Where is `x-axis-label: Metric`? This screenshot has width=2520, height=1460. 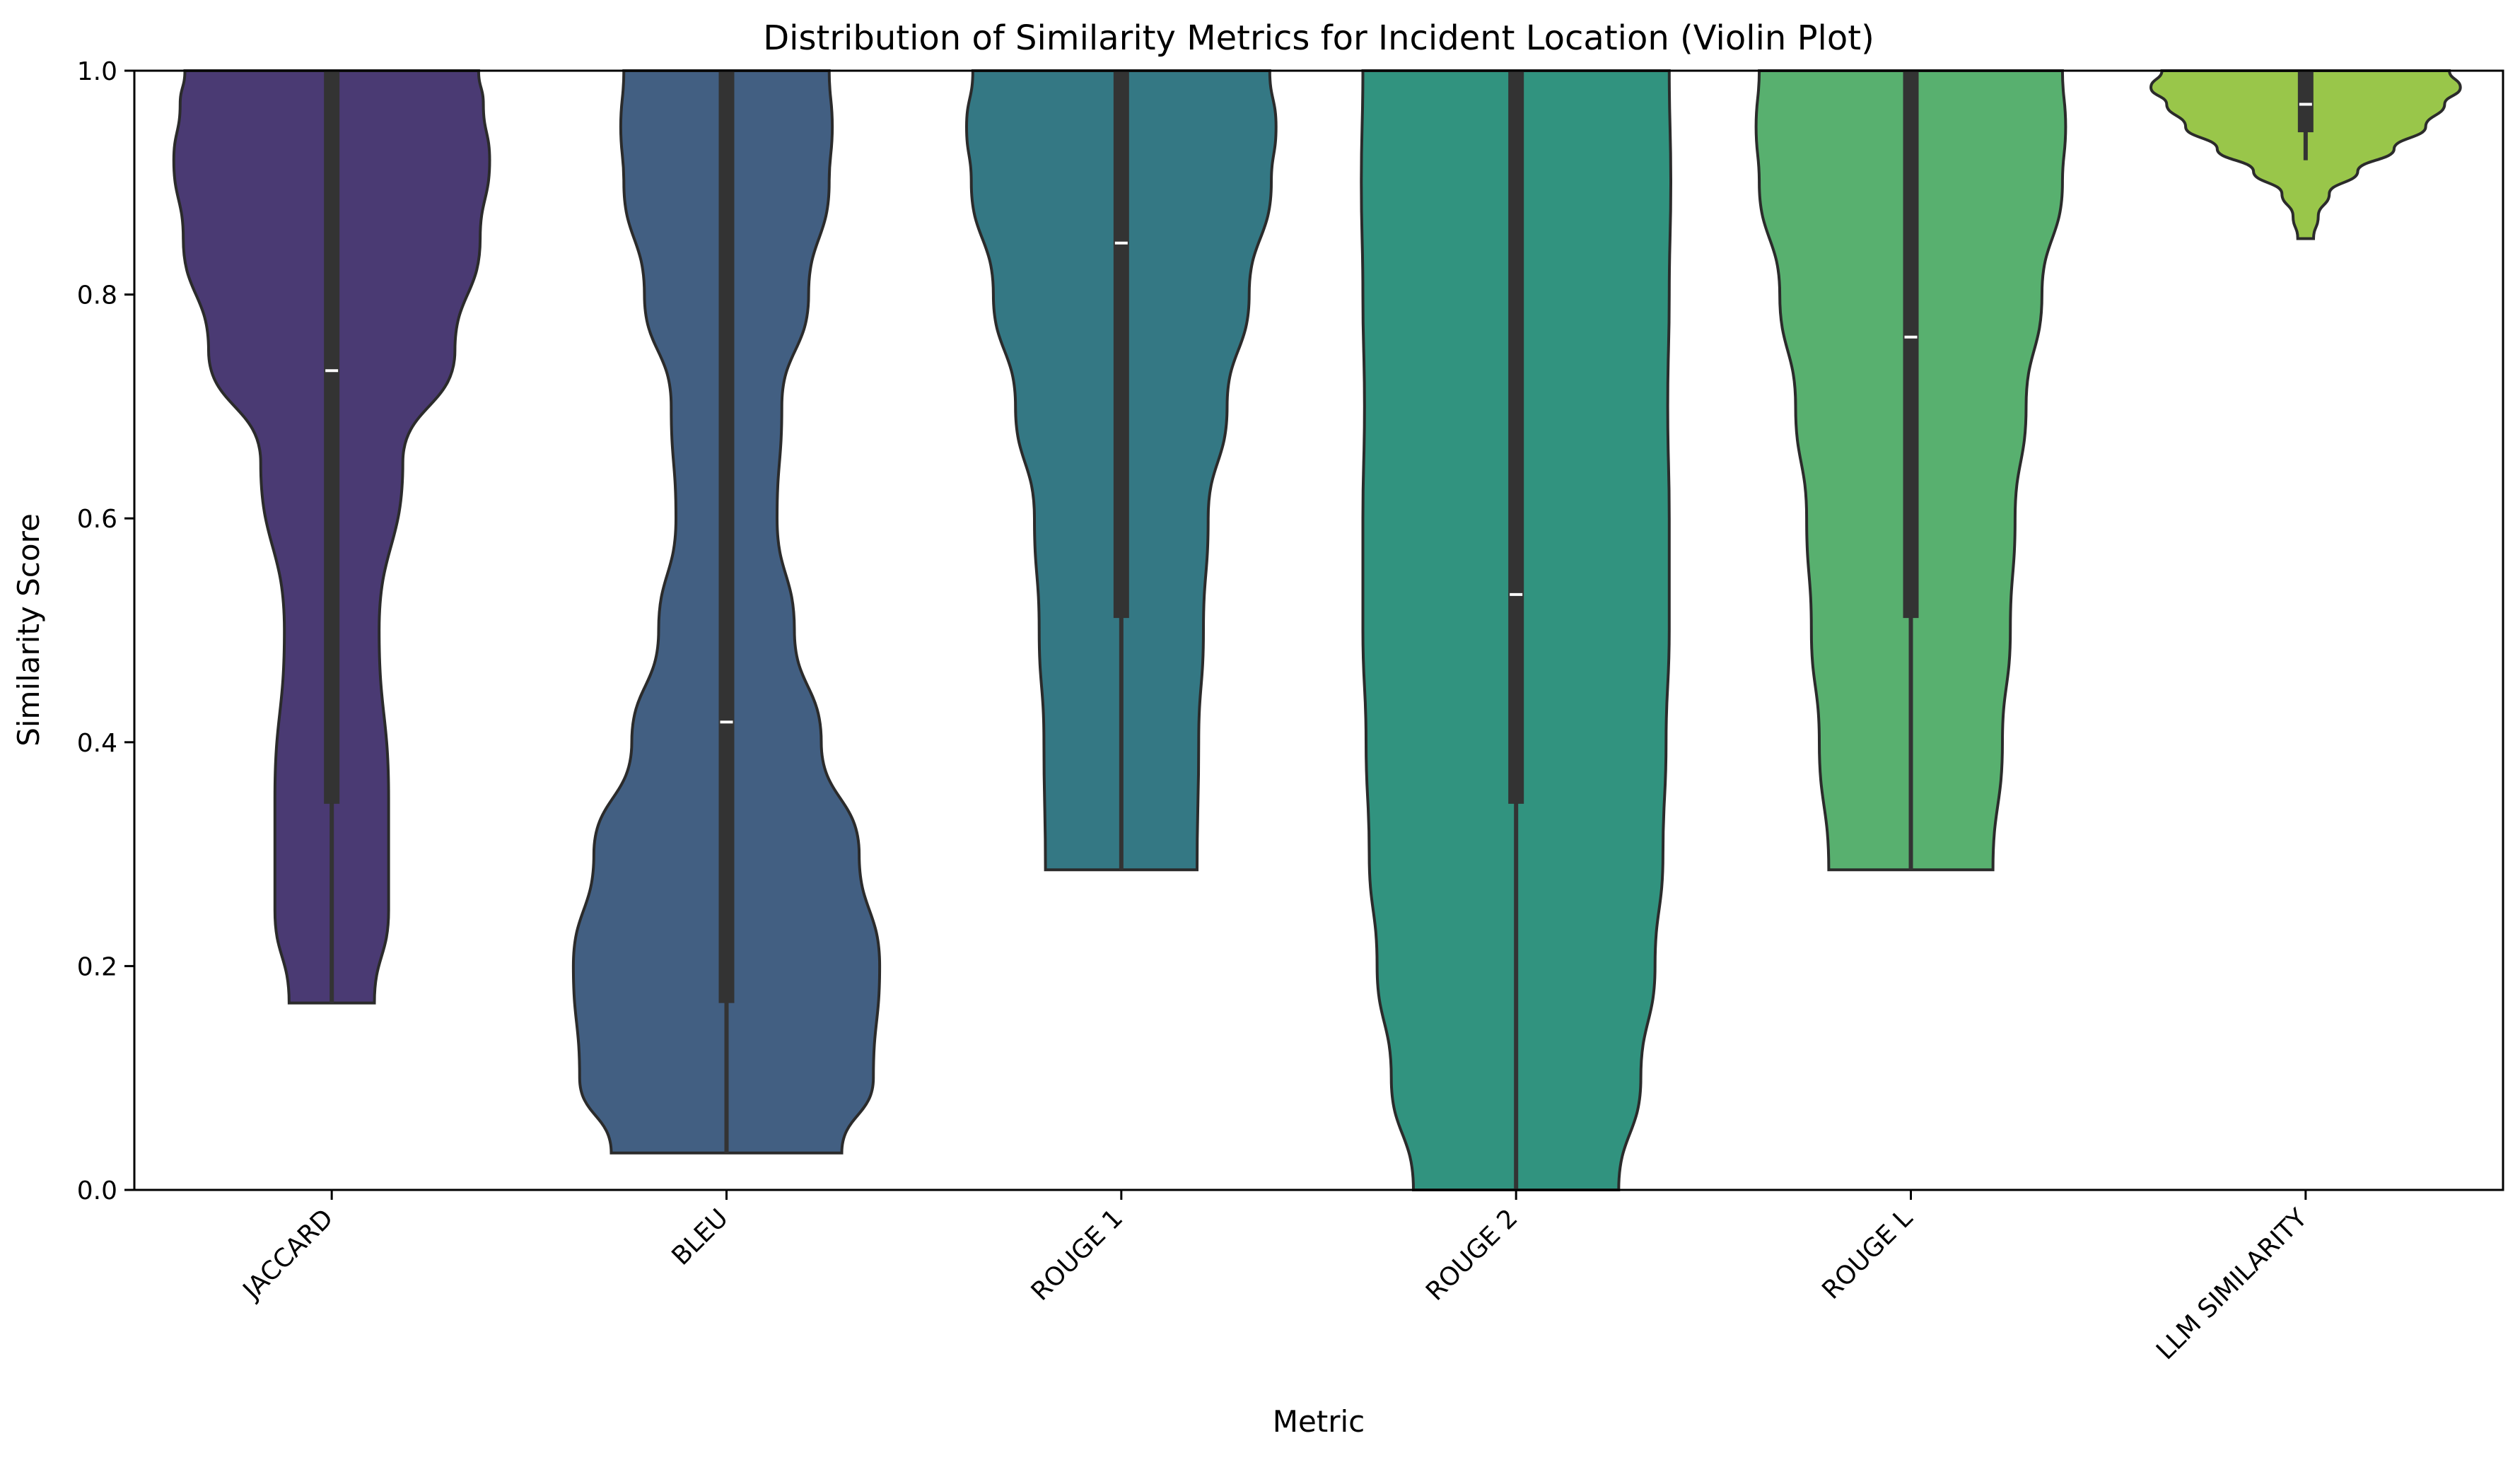 x-axis-label: Metric is located at coordinates (1319, 1421).